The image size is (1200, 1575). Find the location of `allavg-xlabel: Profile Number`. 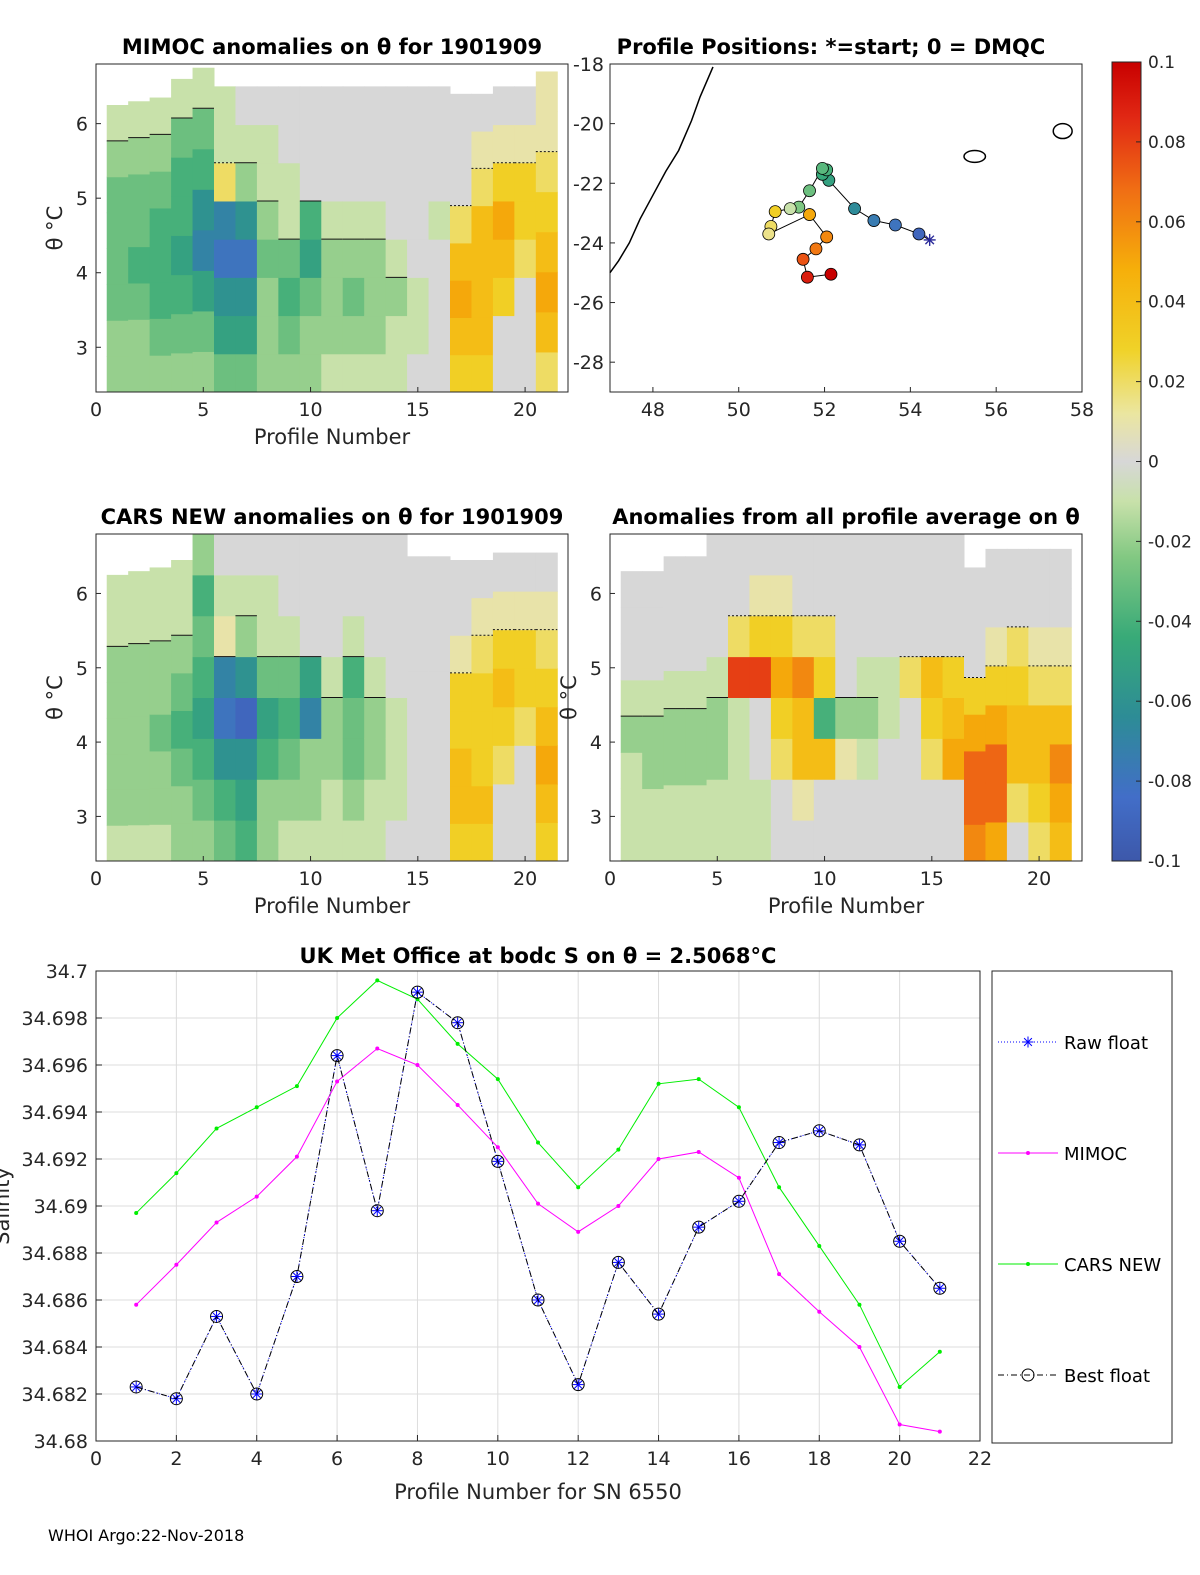

allavg-xlabel: Profile Number is located at coordinates (846, 906).